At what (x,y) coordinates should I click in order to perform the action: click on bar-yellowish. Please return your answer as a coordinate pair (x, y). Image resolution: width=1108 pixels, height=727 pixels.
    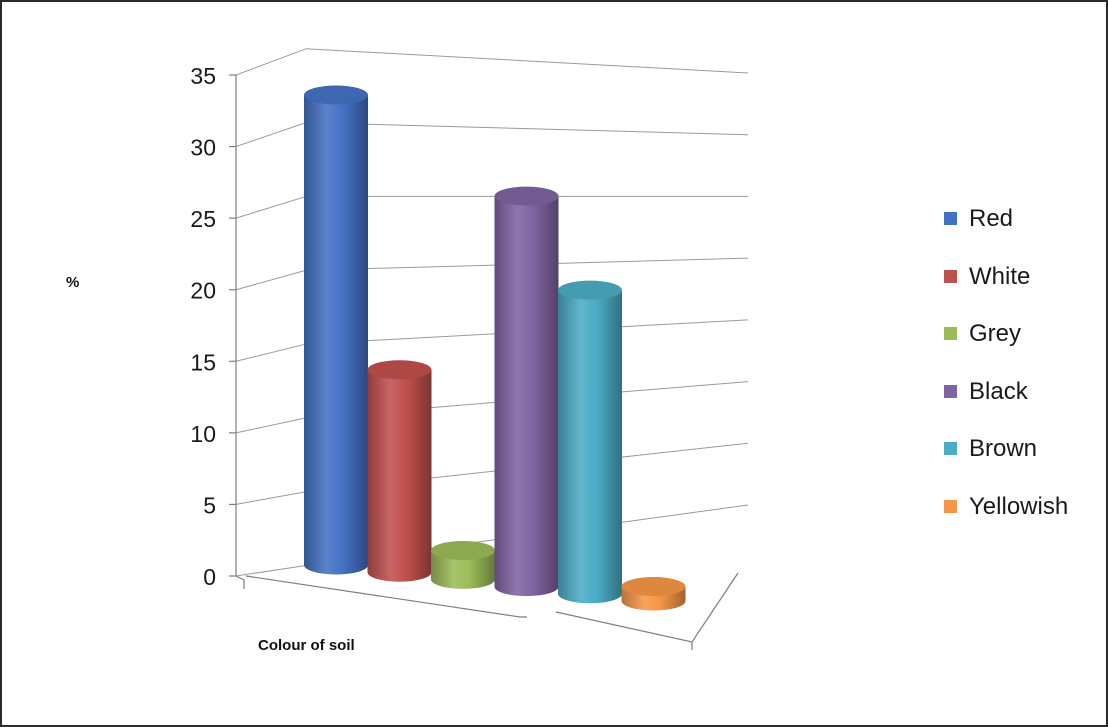
    Looking at the image, I should click on (653, 594).